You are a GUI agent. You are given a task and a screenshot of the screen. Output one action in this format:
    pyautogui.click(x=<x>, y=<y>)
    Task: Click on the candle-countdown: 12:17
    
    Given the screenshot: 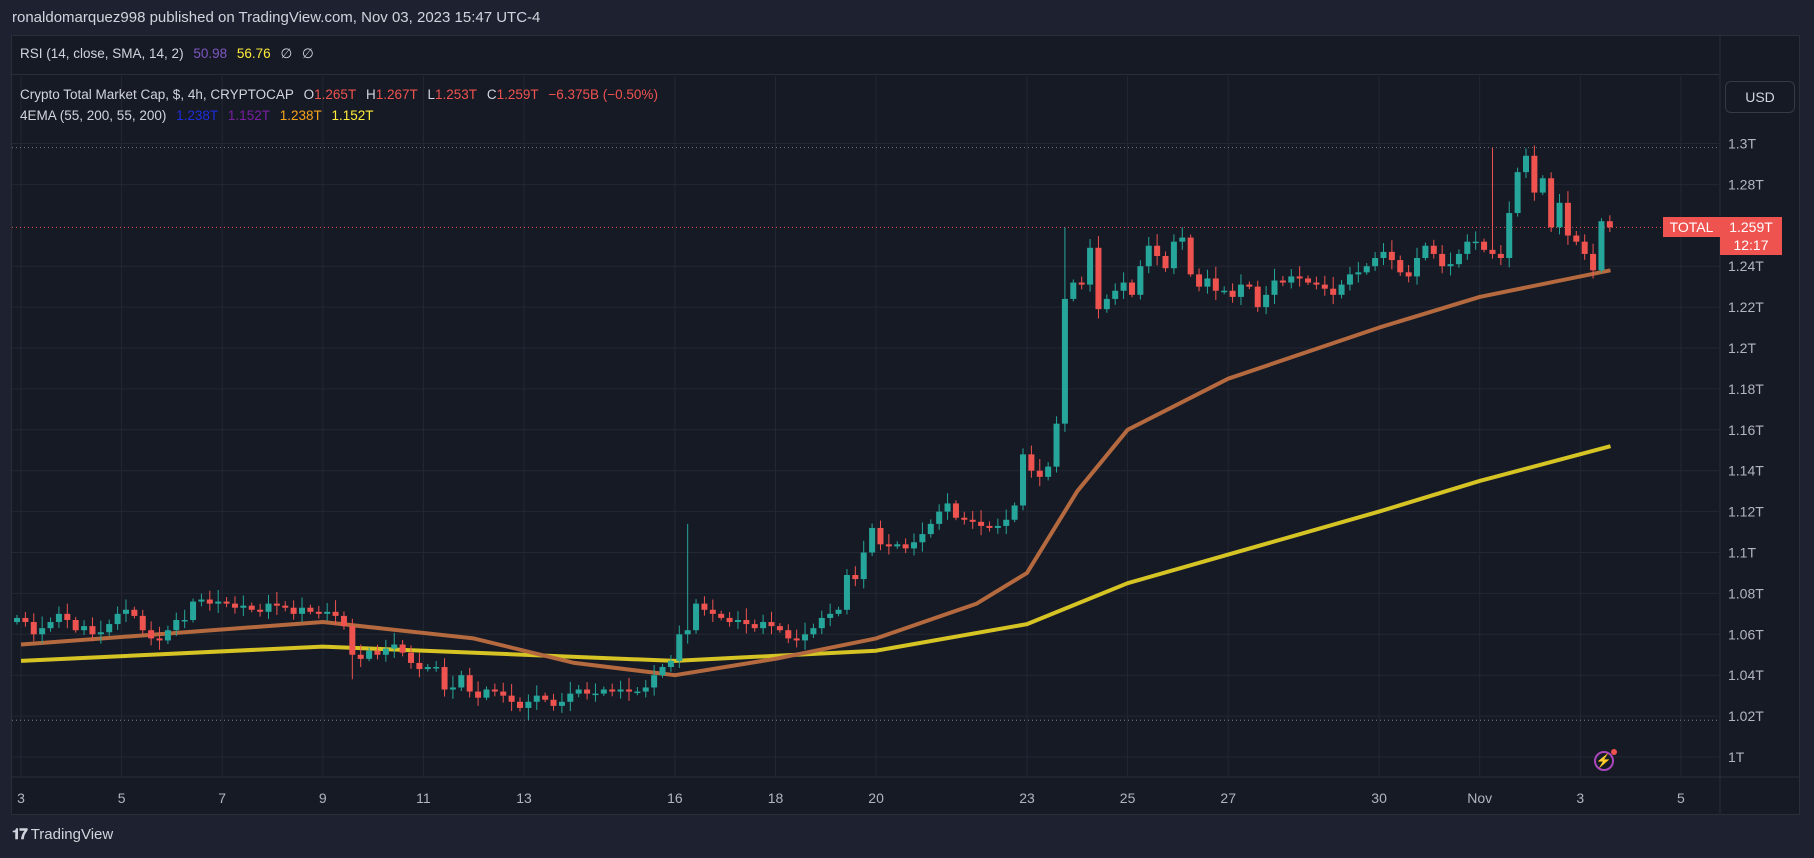 What is the action you would take?
    pyautogui.click(x=1751, y=245)
    